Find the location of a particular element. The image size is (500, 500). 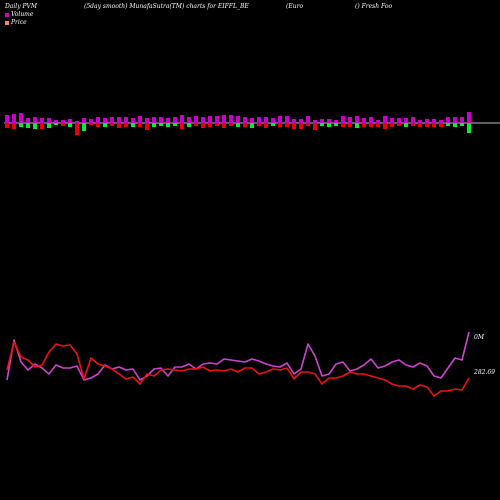

legend-volume: Volume is located at coordinates (19, 14).